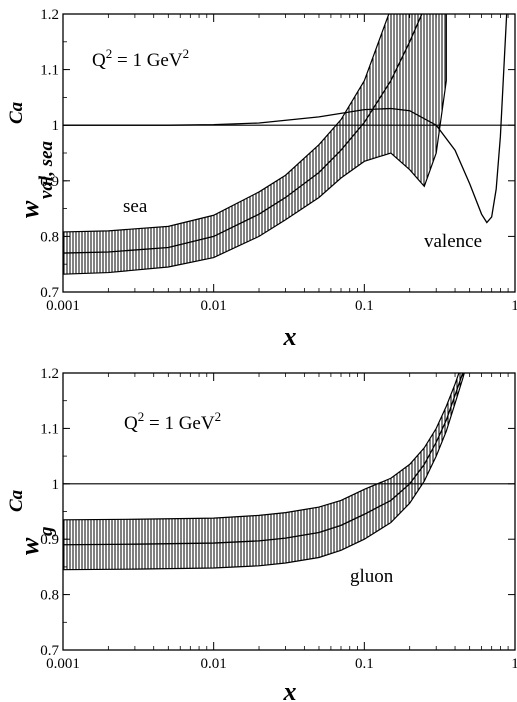  I want to click on top-ylabel-superscript: Ca, so click(16, 112).